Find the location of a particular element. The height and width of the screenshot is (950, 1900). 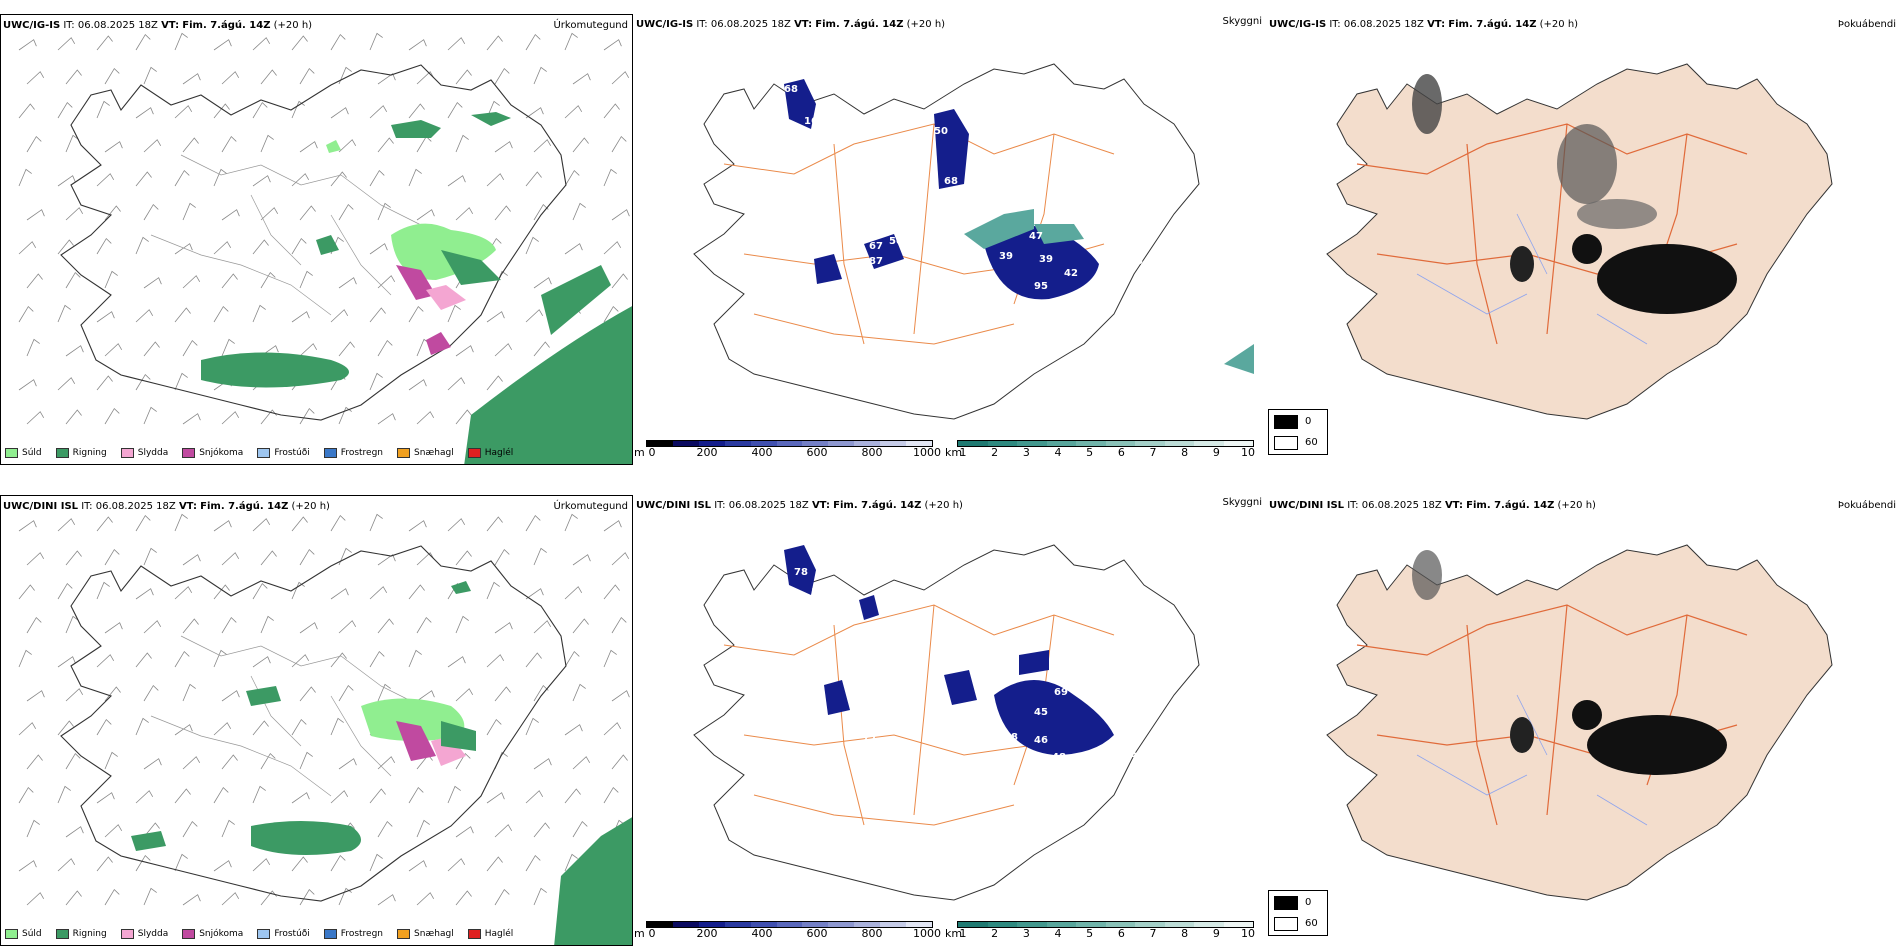

colorbar-tick: 6 is located at coordinates (1121, 452).